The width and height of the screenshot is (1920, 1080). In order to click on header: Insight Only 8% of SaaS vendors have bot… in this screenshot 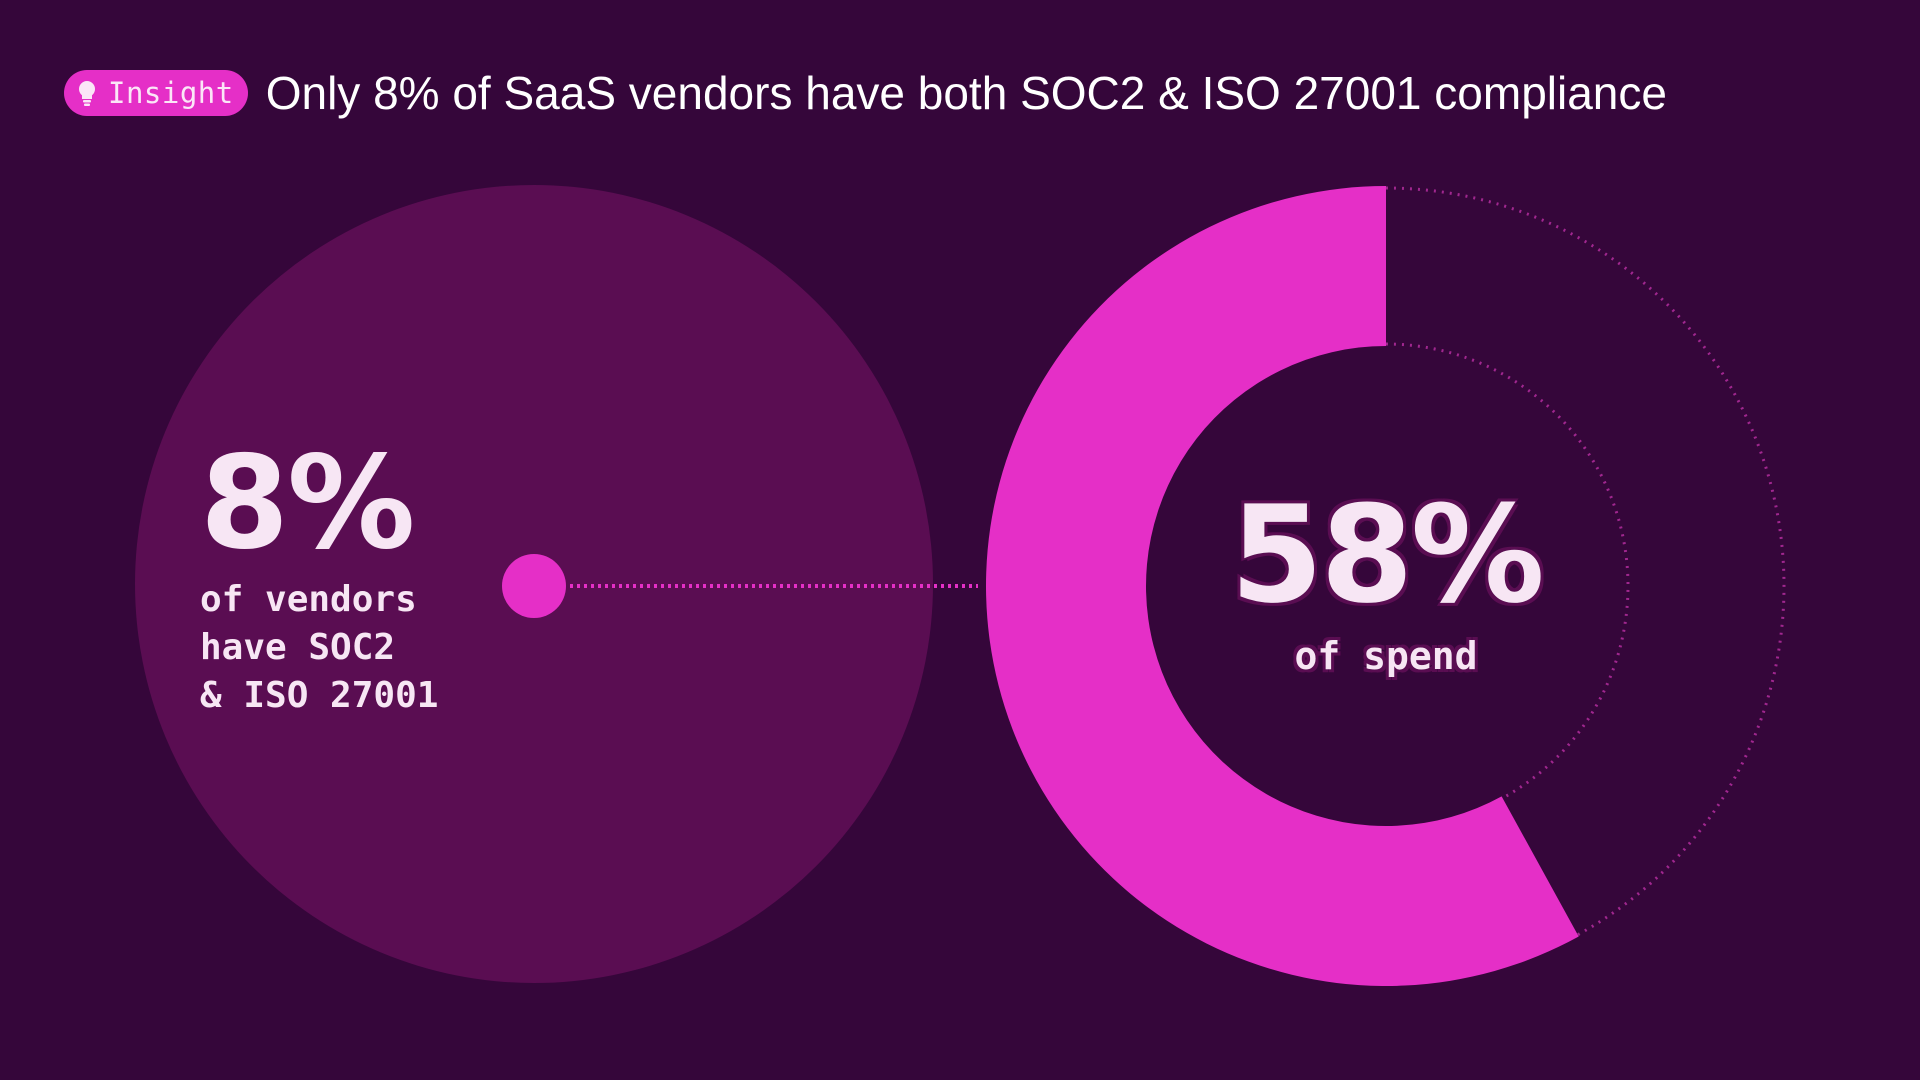, I will do `click(865, 93)`.